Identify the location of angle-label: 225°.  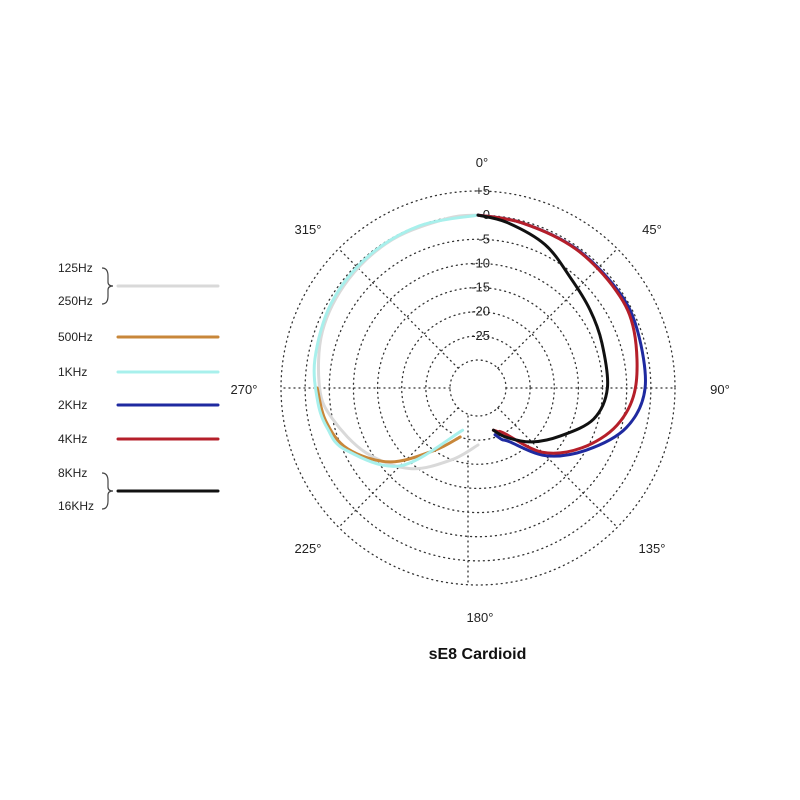
(308, 548).